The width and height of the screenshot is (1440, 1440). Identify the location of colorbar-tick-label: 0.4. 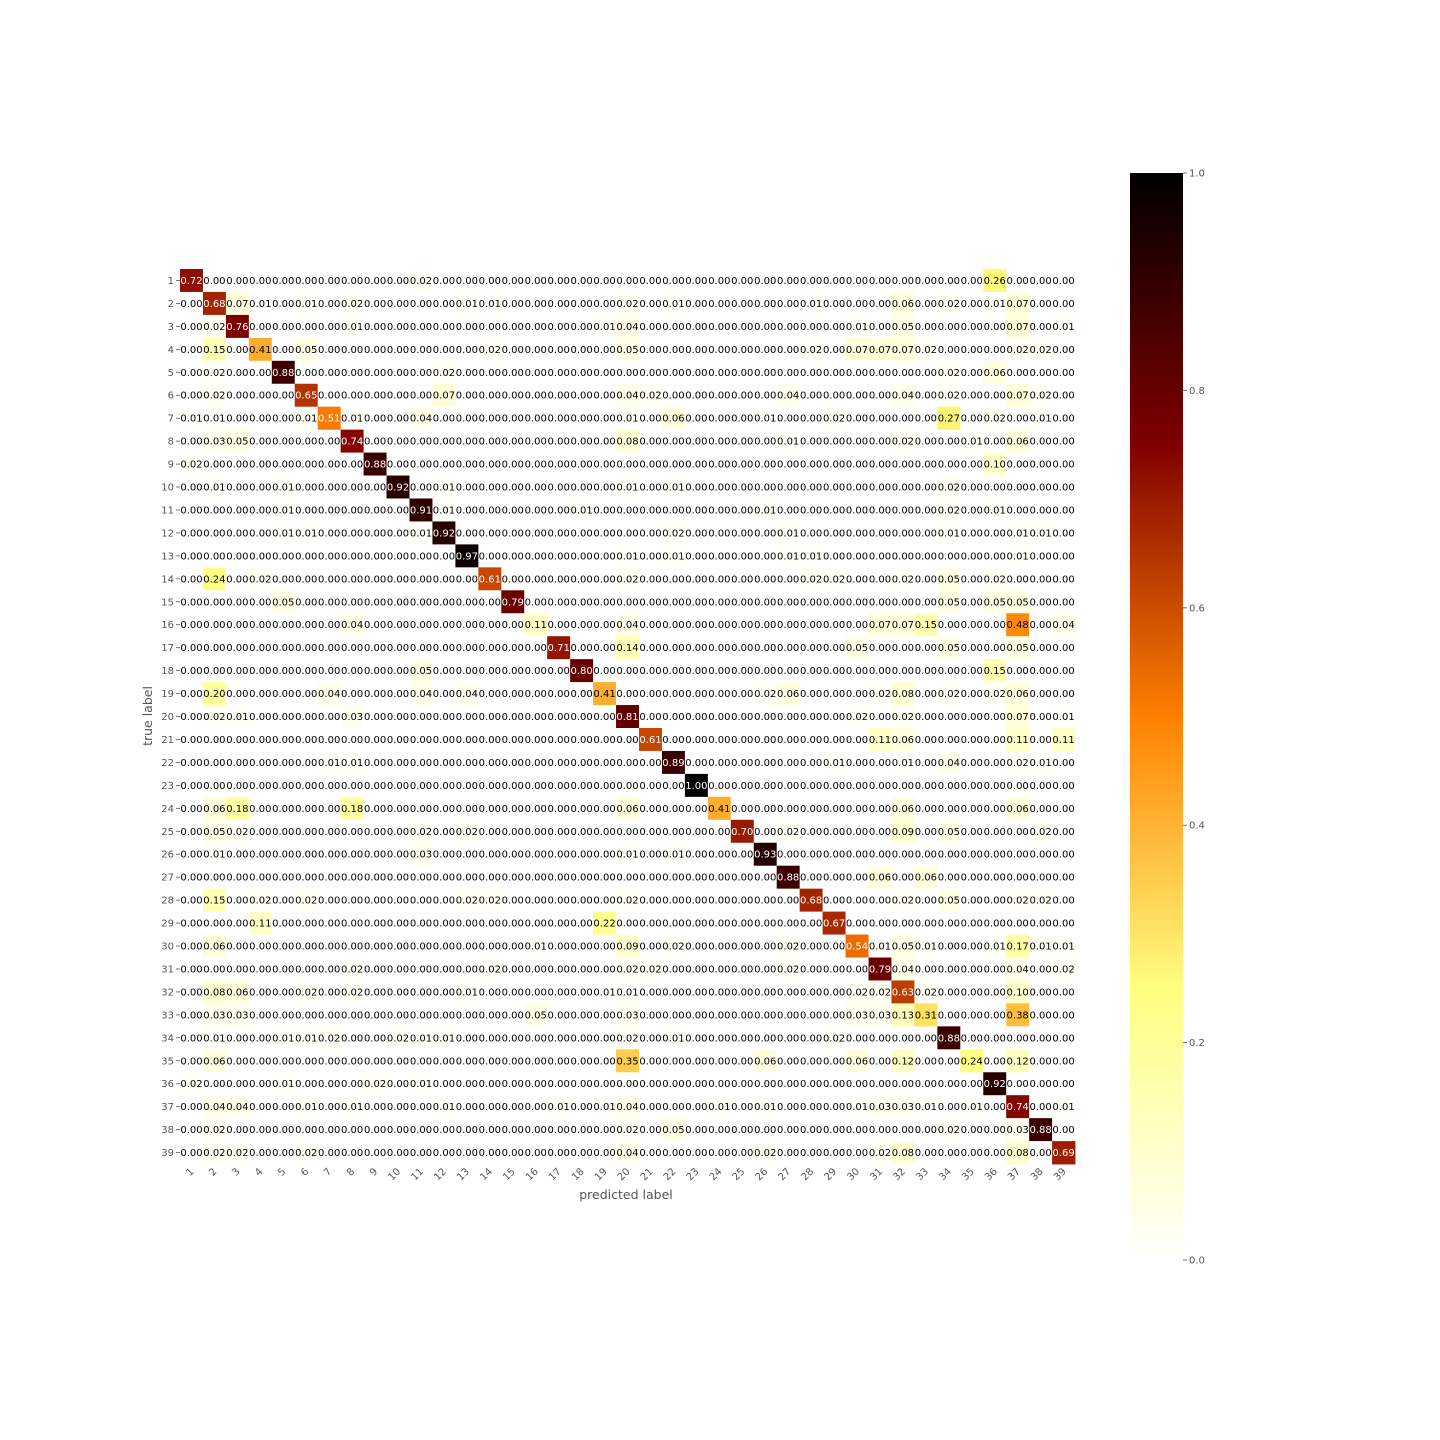
(1197, 826).